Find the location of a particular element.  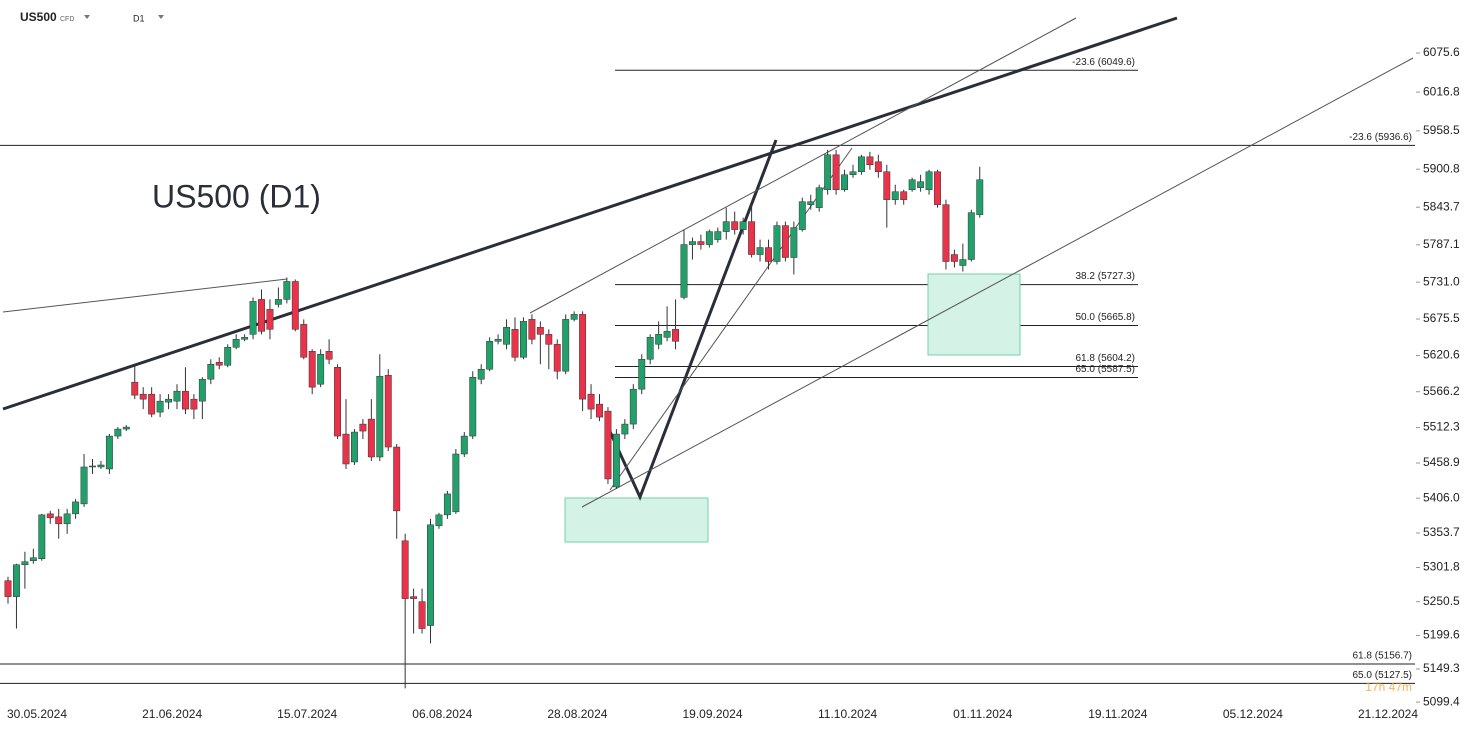

x-tick-label: 19.09.2024 is located at coordinates (712, 714).